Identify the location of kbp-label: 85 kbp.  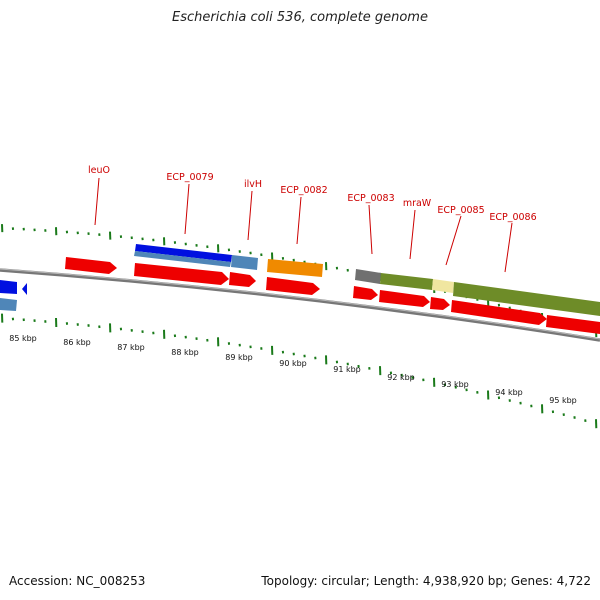
(23, 338).